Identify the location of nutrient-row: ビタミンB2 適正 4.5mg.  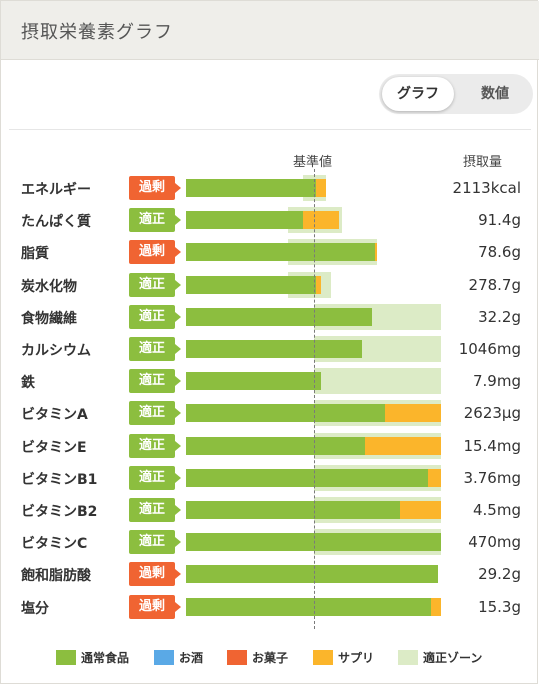
(270, 511).